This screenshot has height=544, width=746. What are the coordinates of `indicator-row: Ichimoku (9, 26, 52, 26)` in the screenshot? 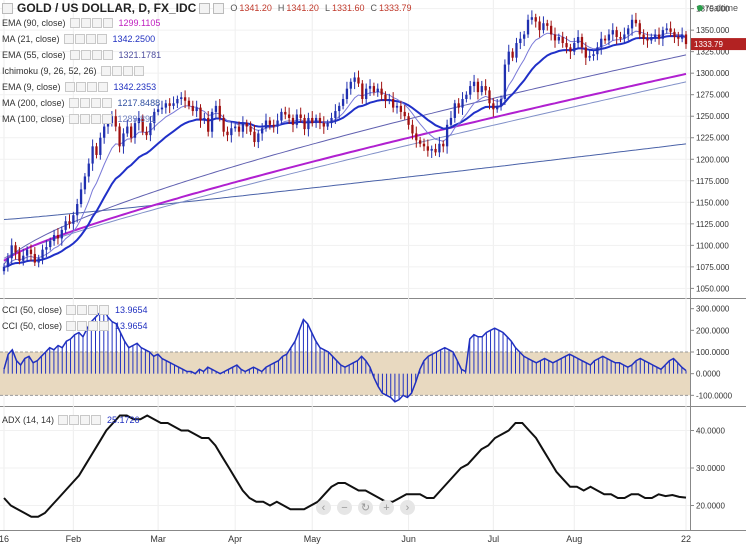 It's located at (76, 71).